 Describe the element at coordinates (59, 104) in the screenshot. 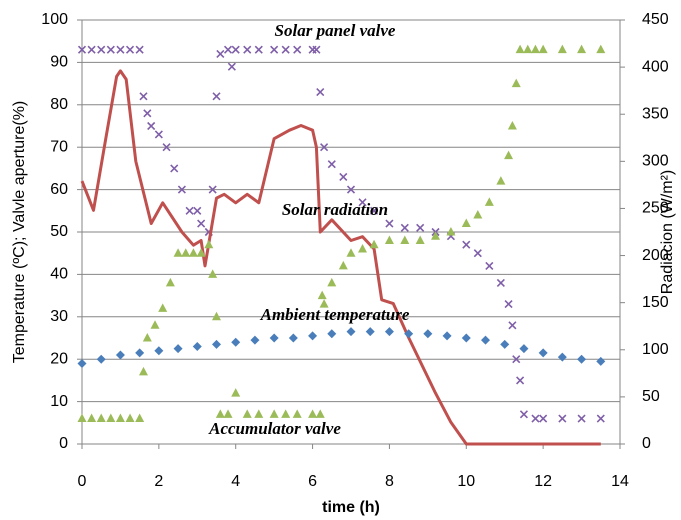

I see `y-tick-label: 80` at that location.